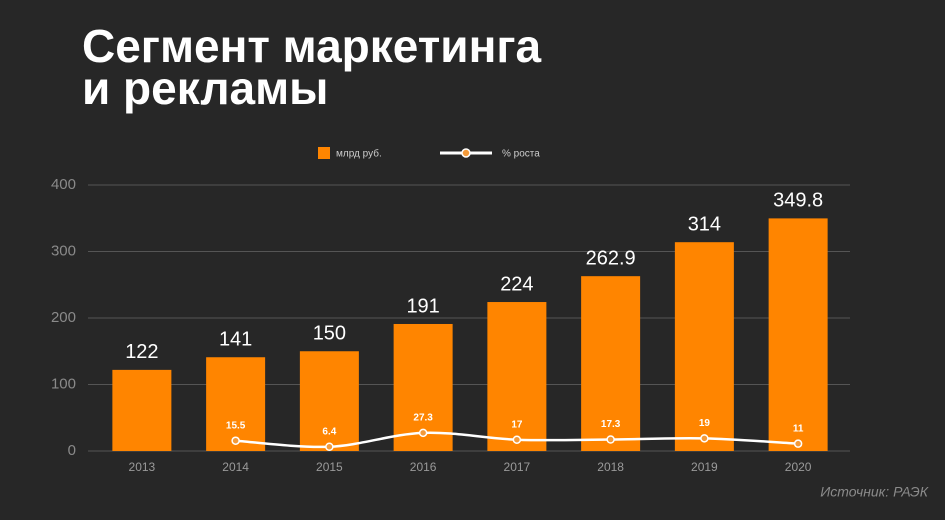 The height and width of the screenshot is (520, 945). What do you see at coordinates (329, 334) in the screenshot?
I see `data-label: 150` at bounding box center [329, 334].